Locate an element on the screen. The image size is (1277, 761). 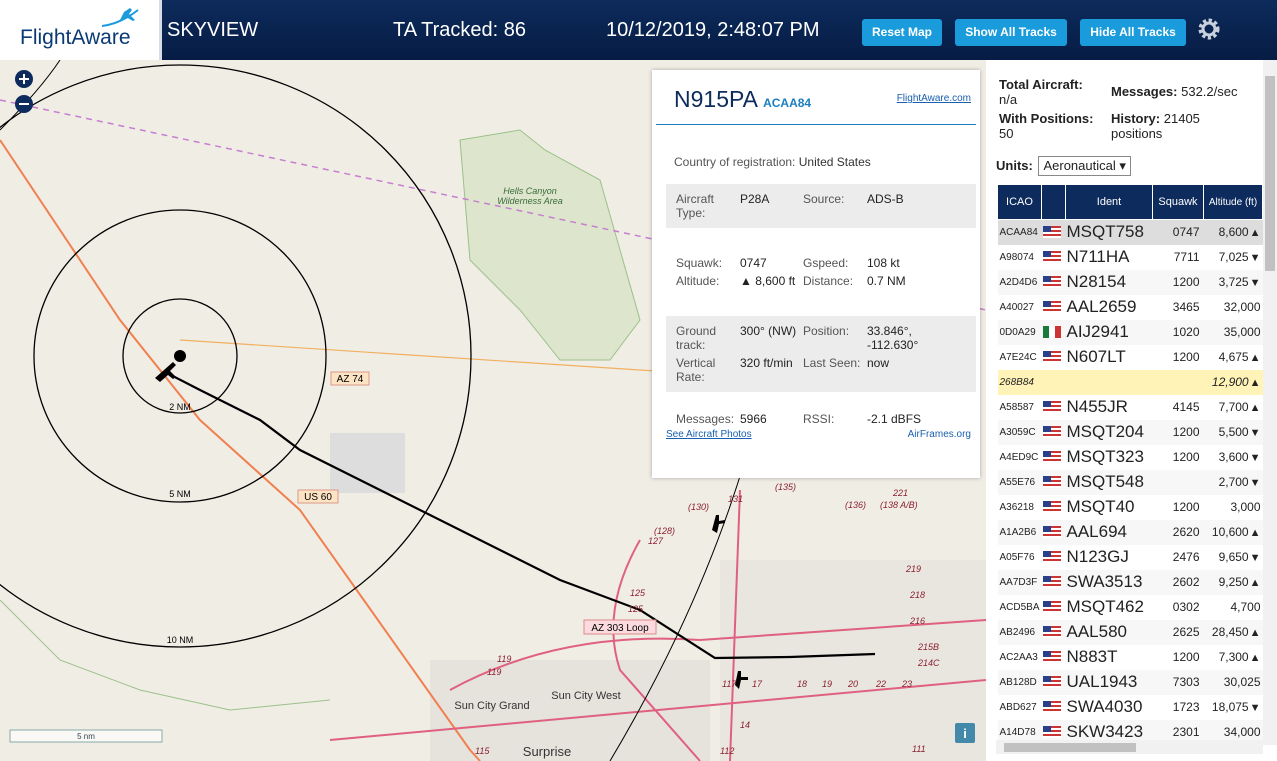
show-tracks-button: Show All Tracks is located at coordinates (1011, 32).